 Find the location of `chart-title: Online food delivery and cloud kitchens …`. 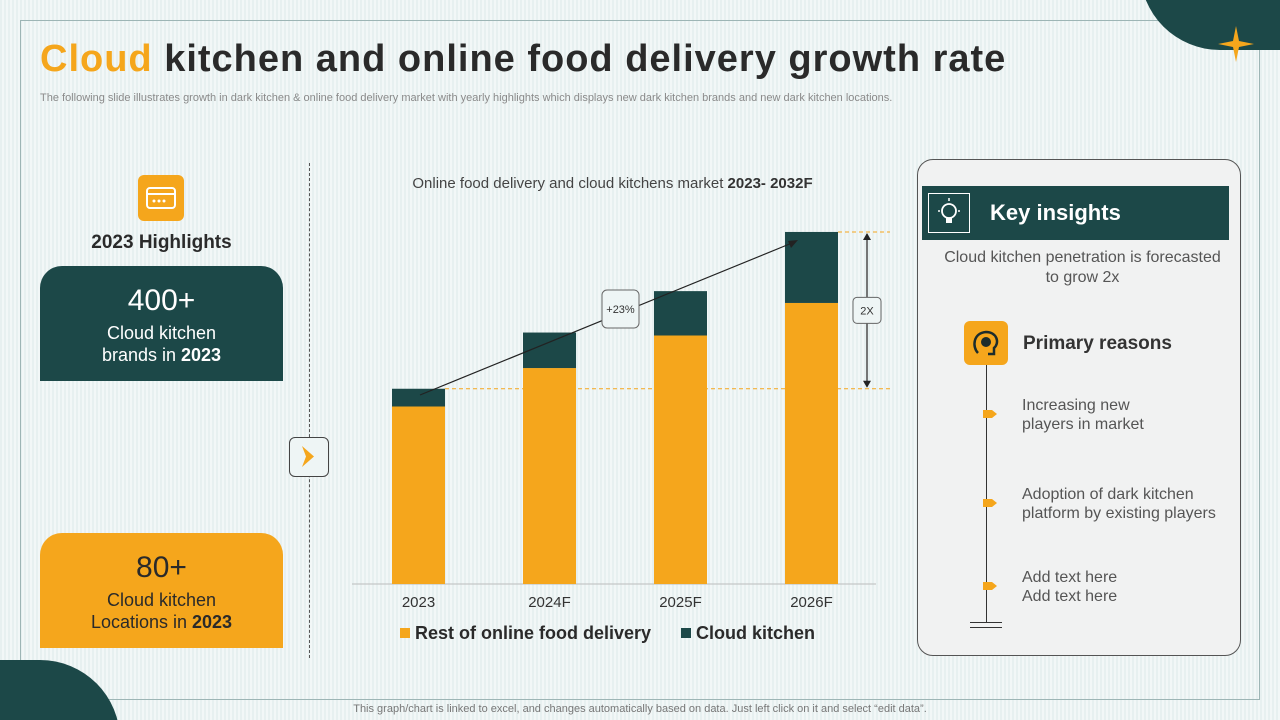

chart-title: Online food delivery and cloud kitchens … is located at coordinates (612, 183).